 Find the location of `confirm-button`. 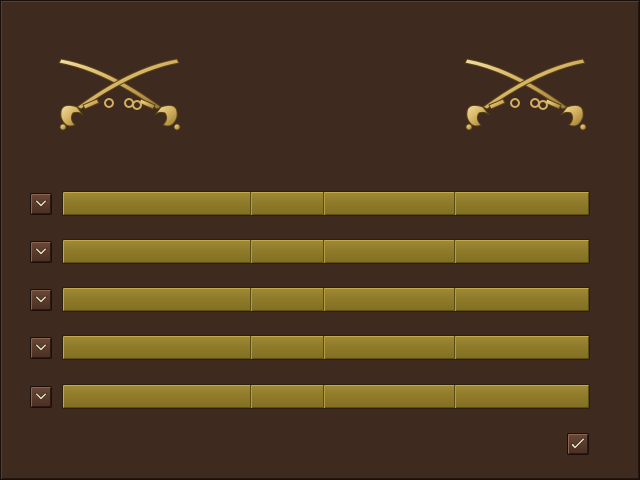

confirm-button is located at coordinates (578, 444).